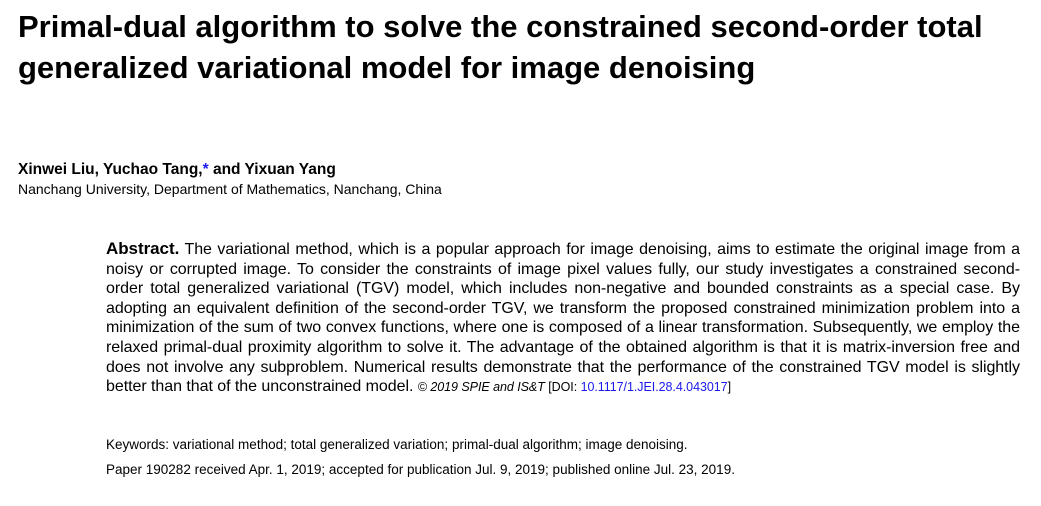  What do you see at coordinates (143, 248) in the screenshot?
I see `abstract-label: Abstract.` at bounding box center [143, 248].